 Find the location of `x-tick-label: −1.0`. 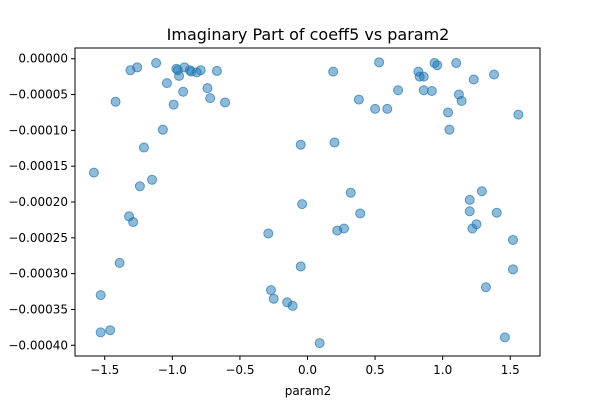

x-tick-label: −1.0 is located at coordinates (172, 370).